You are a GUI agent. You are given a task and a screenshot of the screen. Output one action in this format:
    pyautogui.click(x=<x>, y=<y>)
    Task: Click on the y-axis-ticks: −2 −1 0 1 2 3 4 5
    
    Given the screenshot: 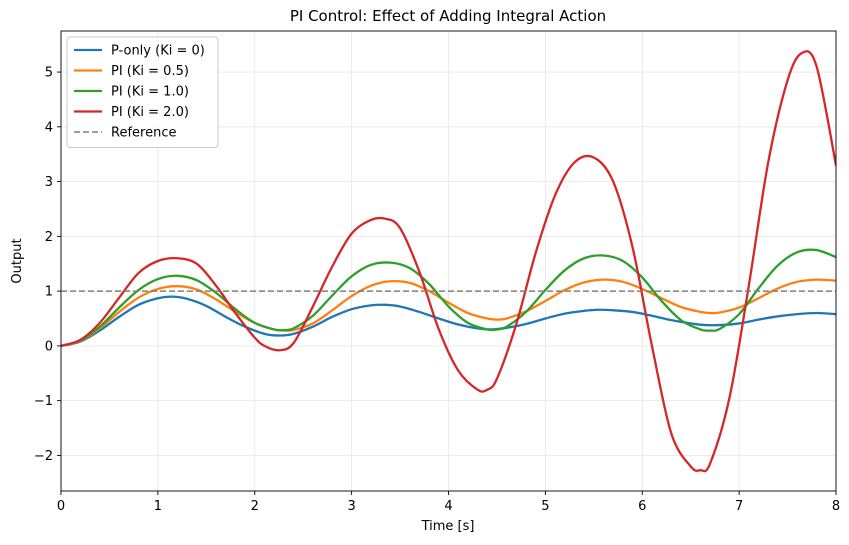 What is the action you would take?
    pyautogui.click(x=47, y=265)
    